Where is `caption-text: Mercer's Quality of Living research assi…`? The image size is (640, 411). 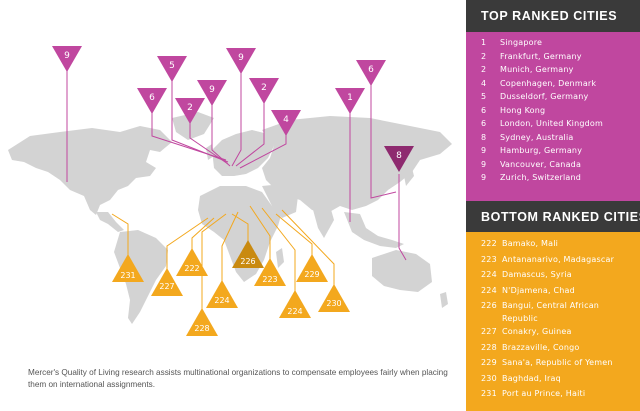 caption-text: Mercer's Quality of Living research assi… is located at coordinates (238, 378).